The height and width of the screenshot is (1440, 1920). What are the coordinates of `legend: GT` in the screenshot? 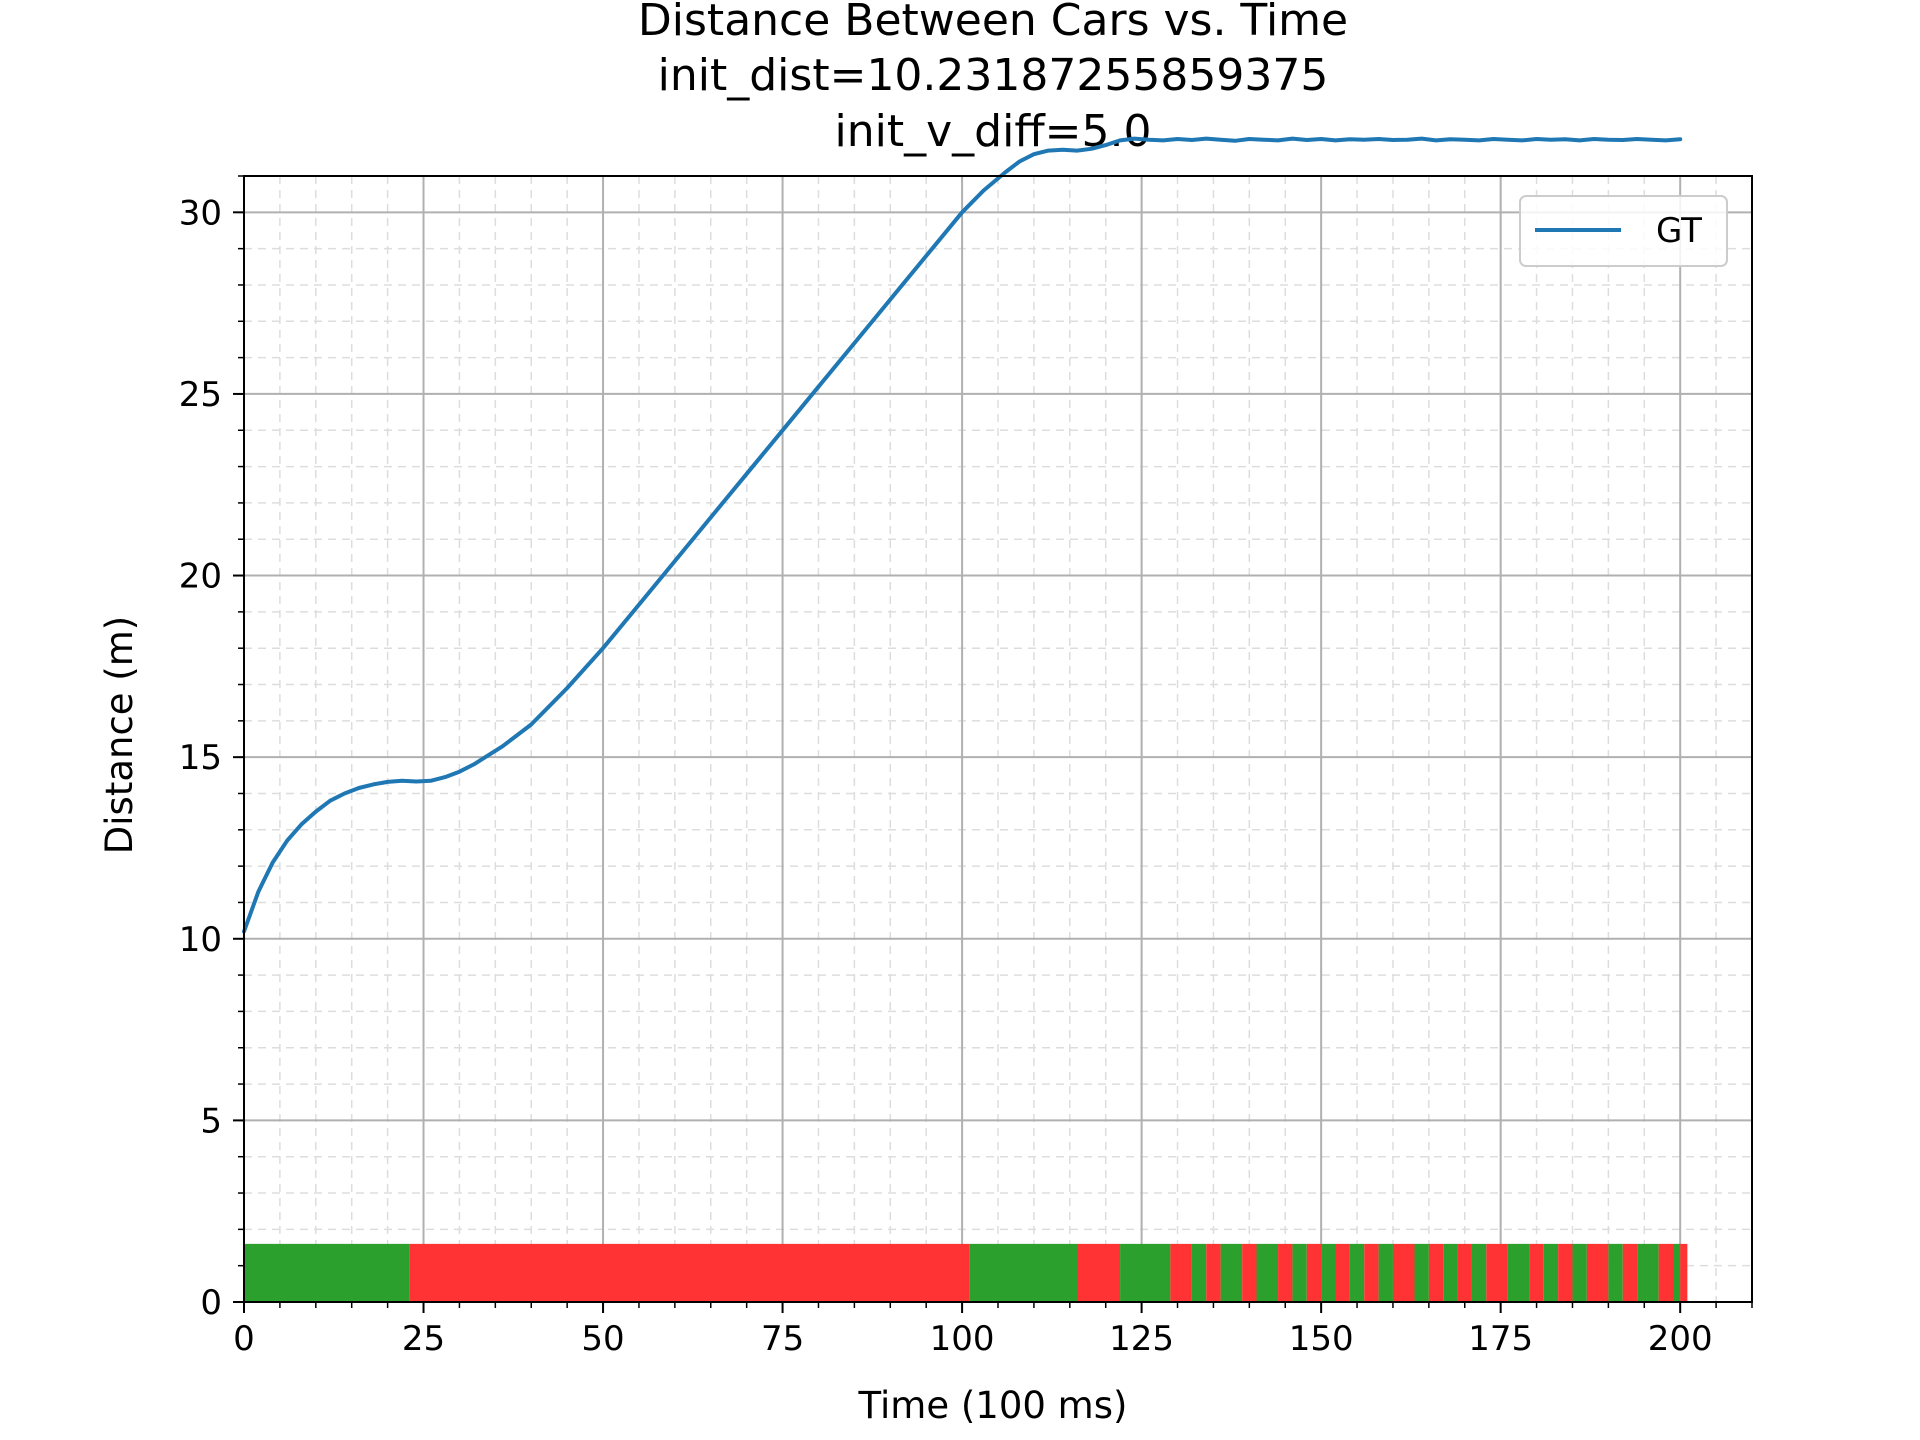 It's located at (1623, 231).